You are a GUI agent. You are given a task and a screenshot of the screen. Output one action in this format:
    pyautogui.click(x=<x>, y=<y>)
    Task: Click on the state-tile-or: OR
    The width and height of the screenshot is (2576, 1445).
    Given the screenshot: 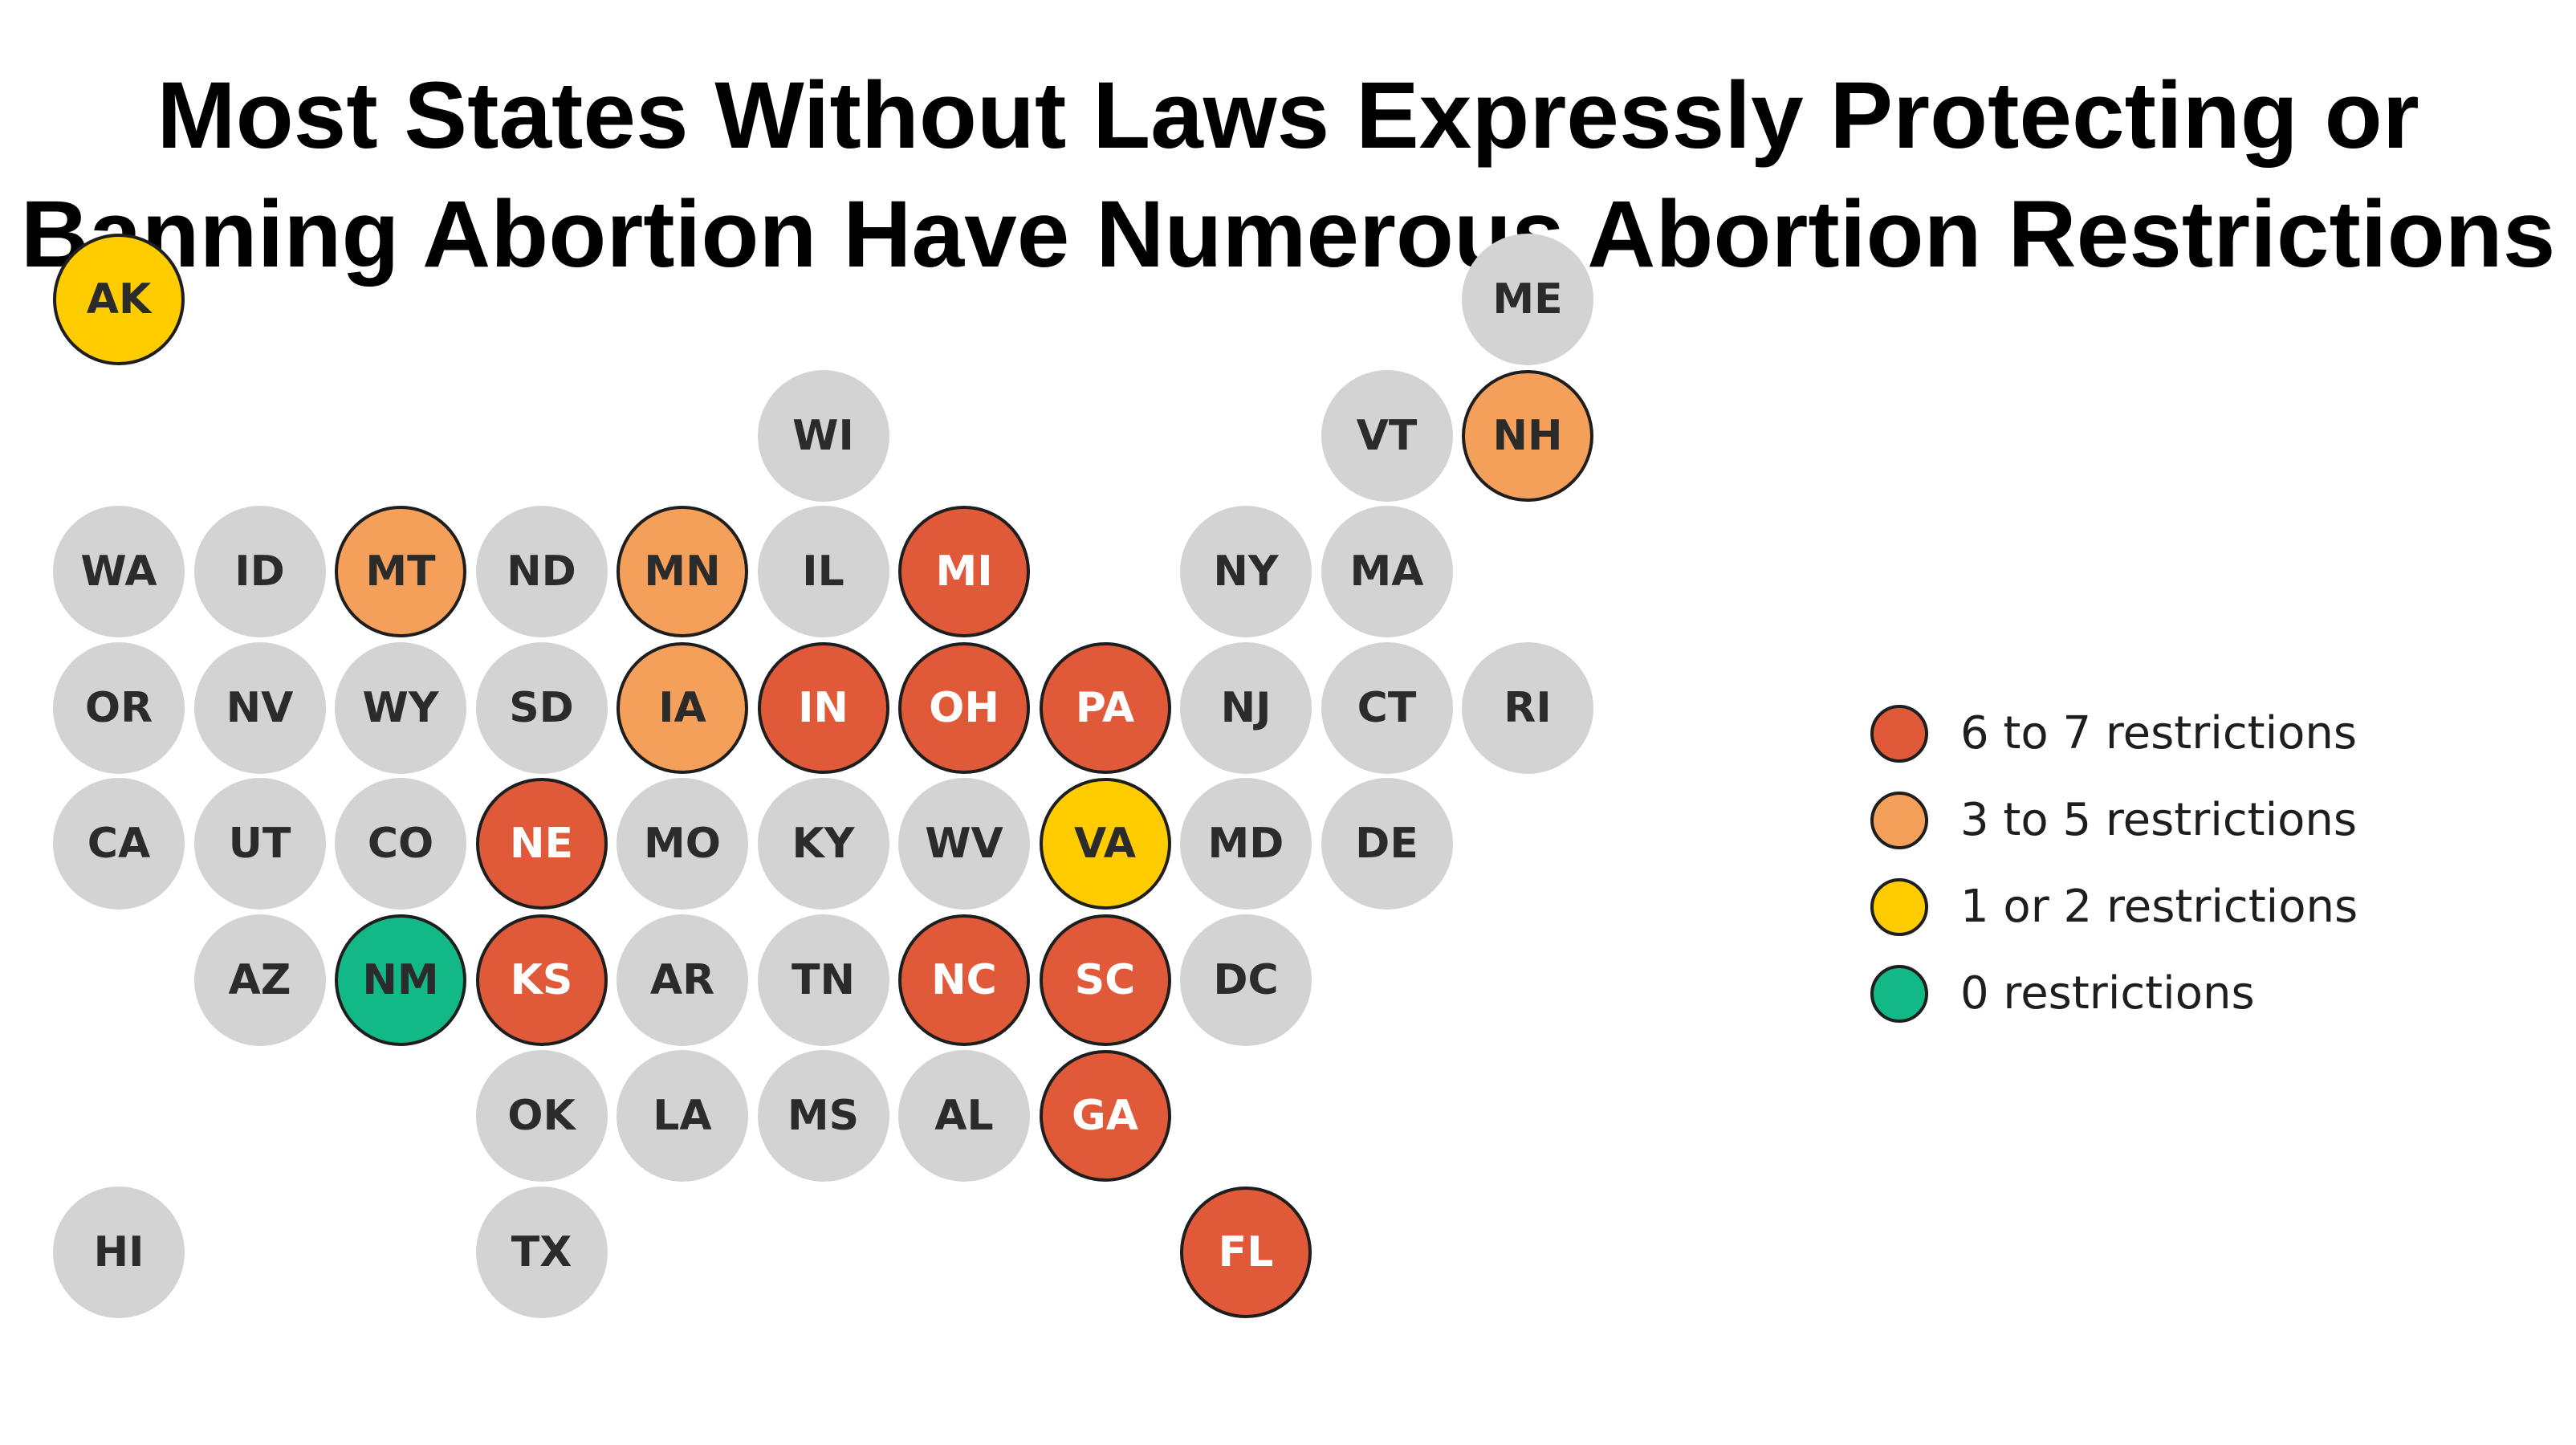 What is the action you would take?
    pyautogui.click(x=119, y=707)
    